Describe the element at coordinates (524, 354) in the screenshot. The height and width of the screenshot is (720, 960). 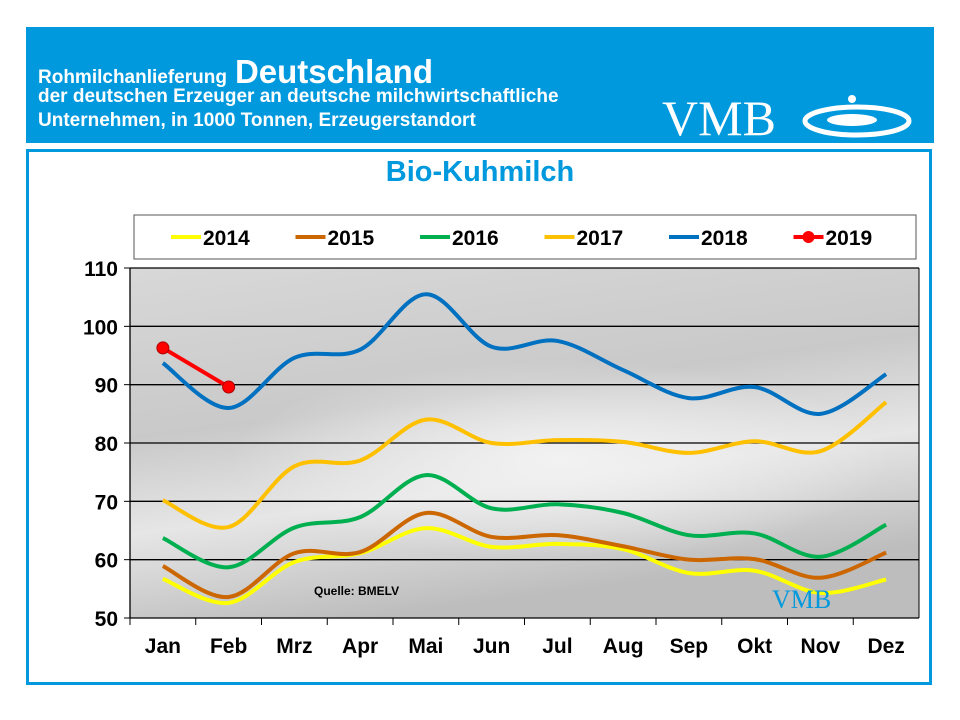
I see `series-line-2018` at that location.